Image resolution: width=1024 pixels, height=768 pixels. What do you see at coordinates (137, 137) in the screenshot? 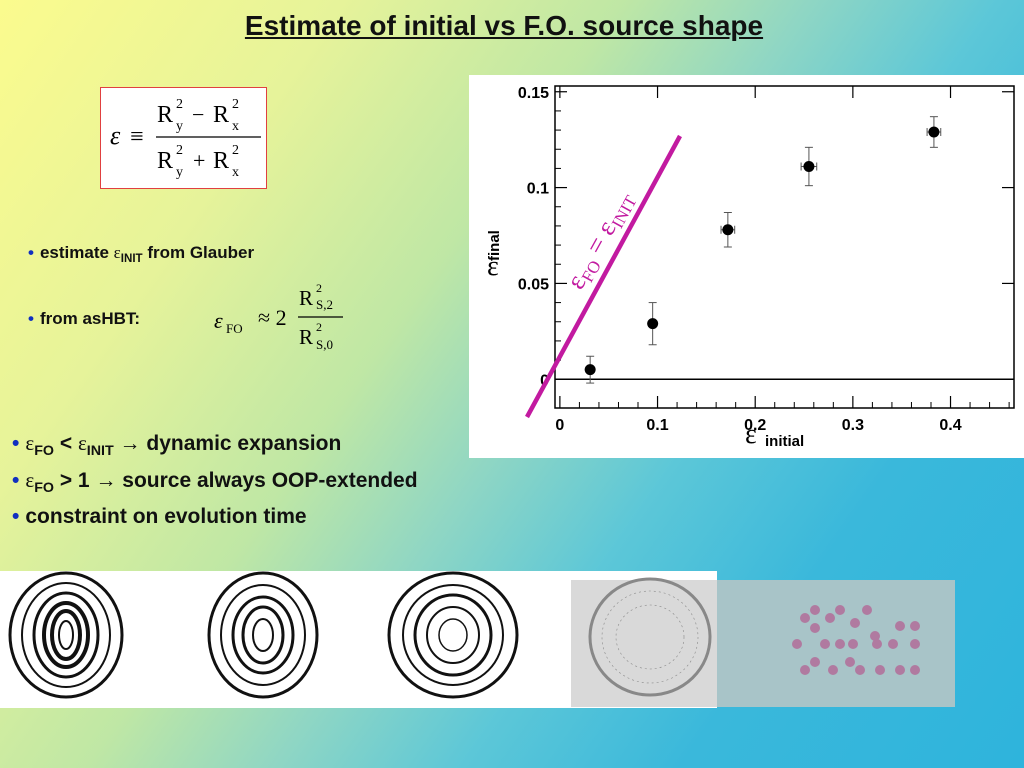
I see `formula-equiv: ≡` at bounding box center [137, 137].